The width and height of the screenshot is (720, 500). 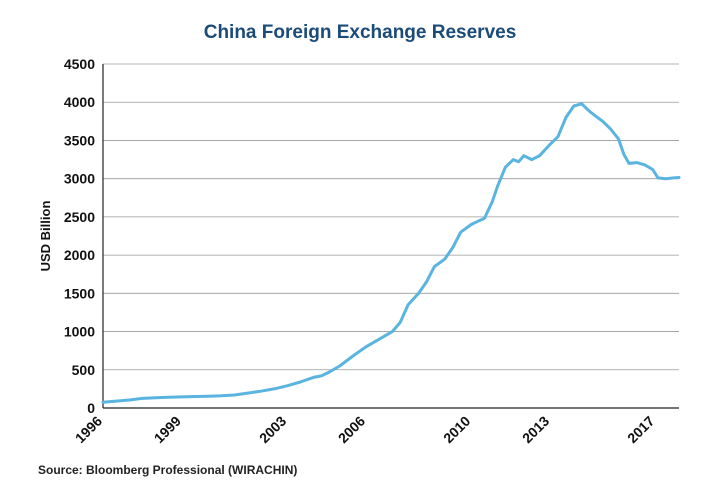 I want to click on y-tick-1000: 1000, so click(x=79, y=332).